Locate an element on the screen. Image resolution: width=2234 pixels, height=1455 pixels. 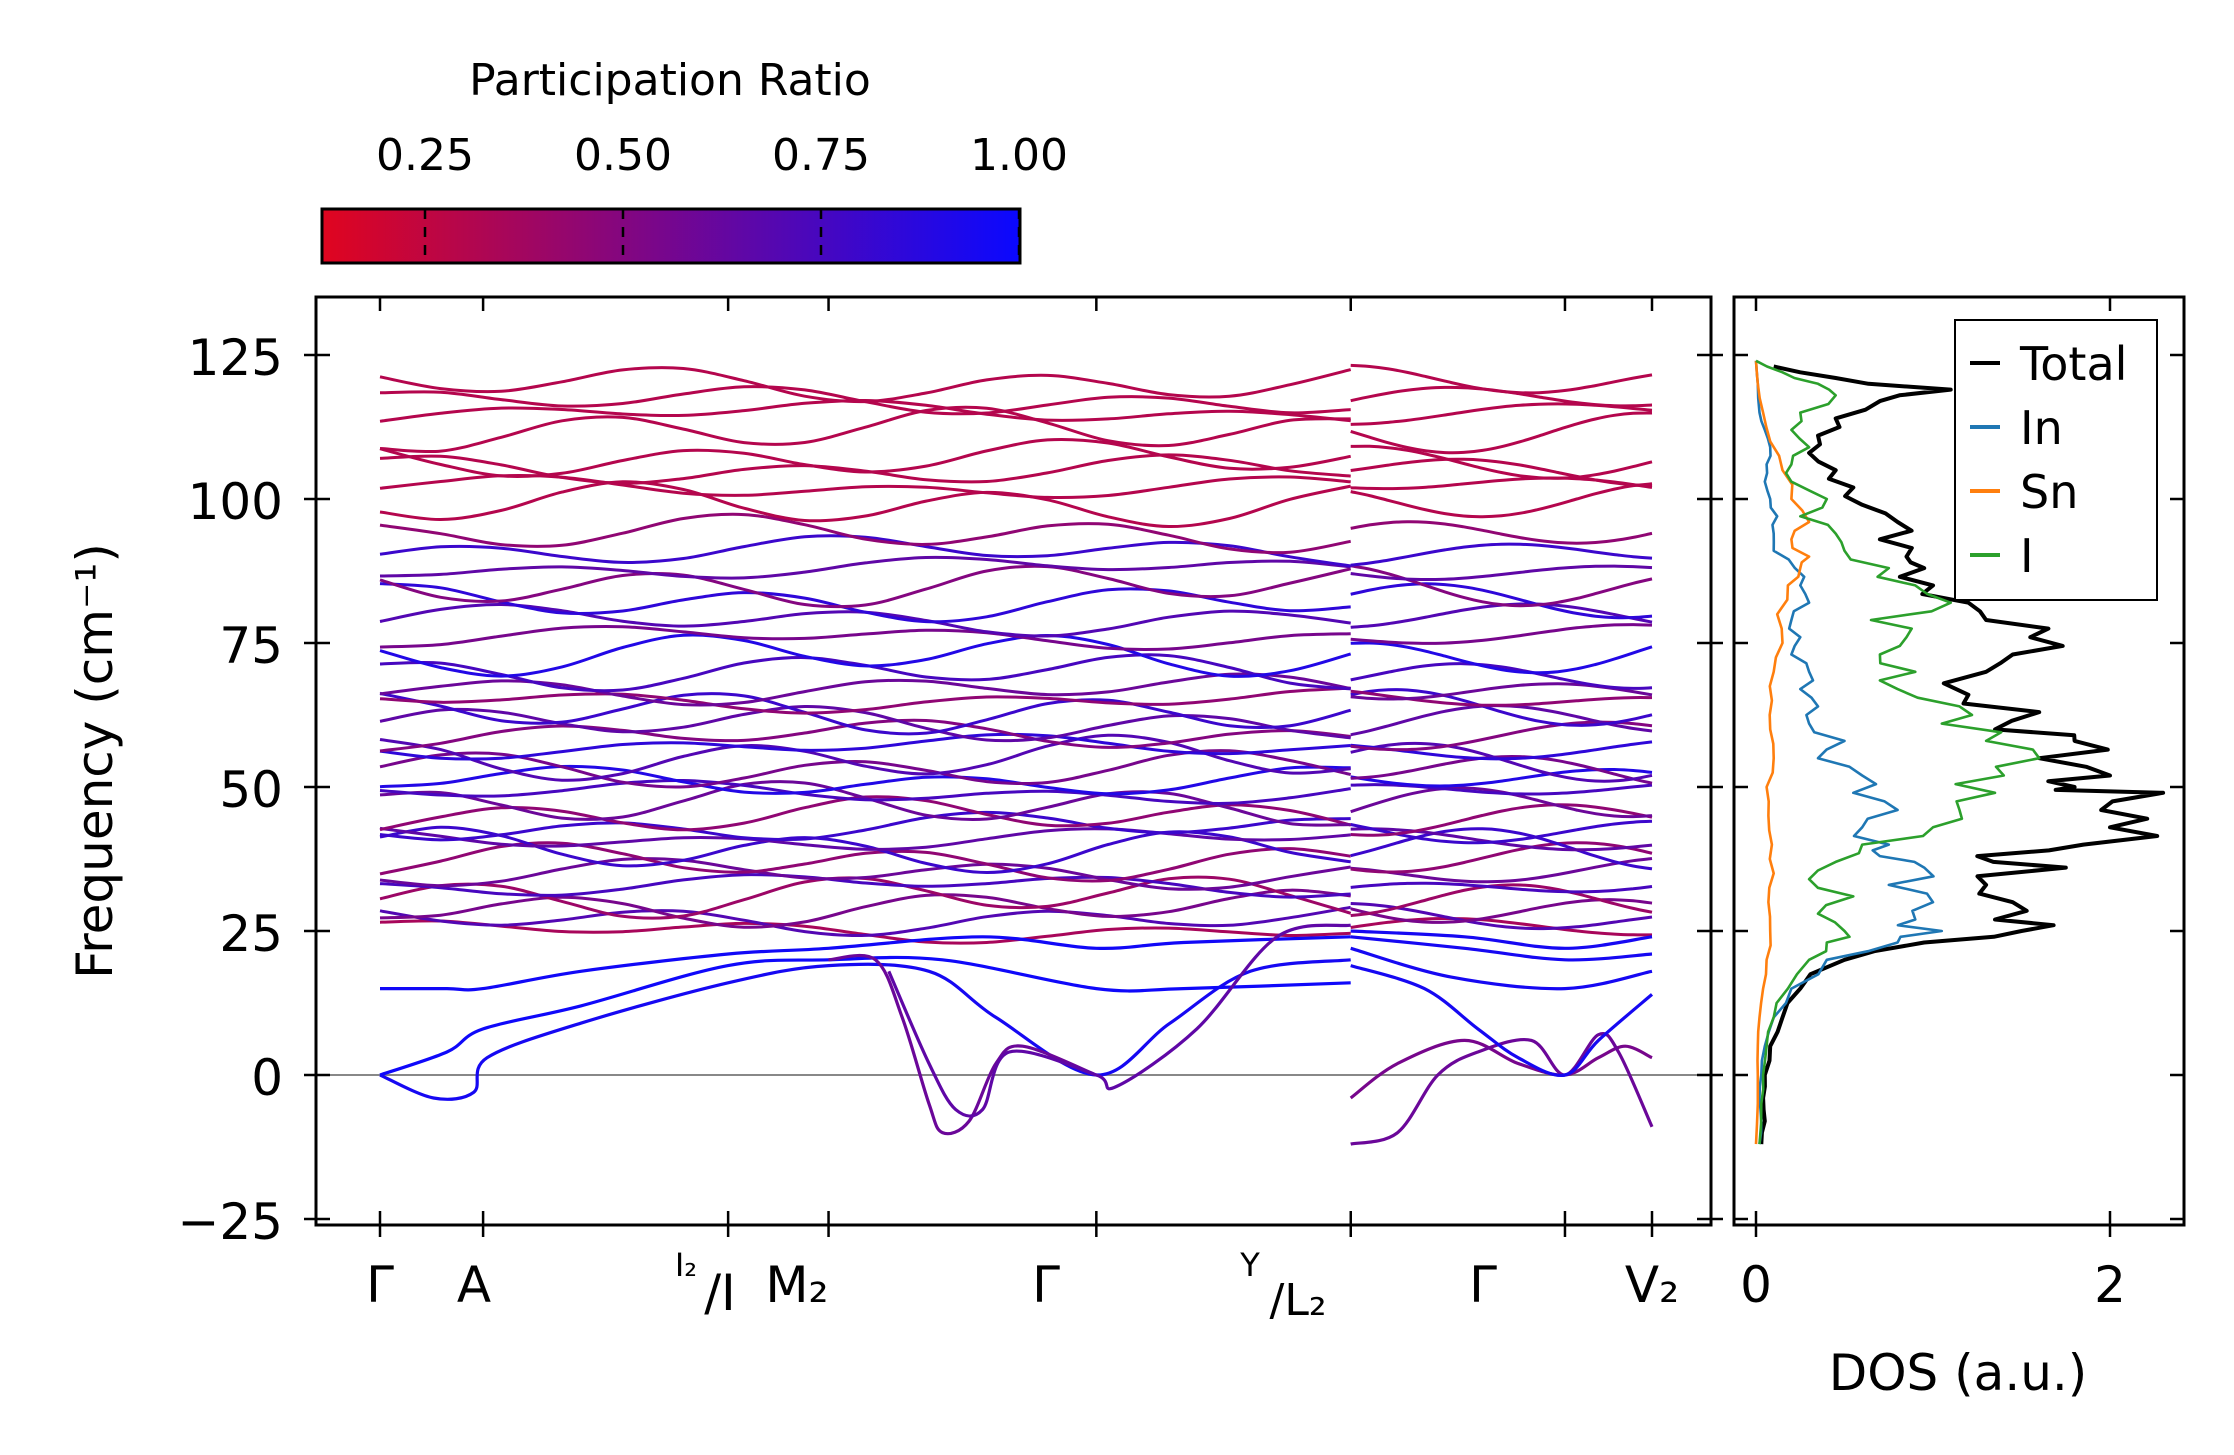
colorbar-tick-label: 0.75 is located at coordinates (821, 155).